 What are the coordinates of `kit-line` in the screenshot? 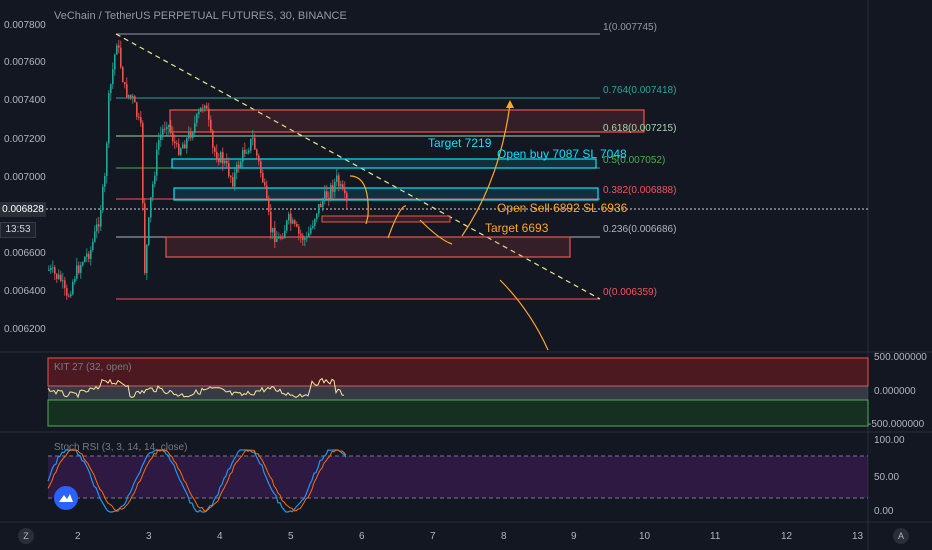 It's located at (196, 388).